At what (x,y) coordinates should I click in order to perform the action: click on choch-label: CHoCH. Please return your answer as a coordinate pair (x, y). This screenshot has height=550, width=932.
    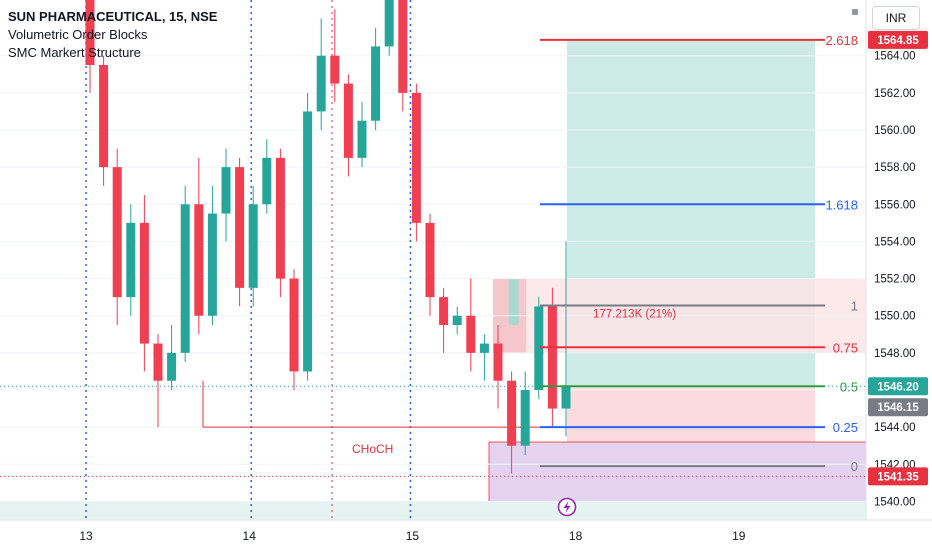
    Looking at the image, I should click on (372, 449).